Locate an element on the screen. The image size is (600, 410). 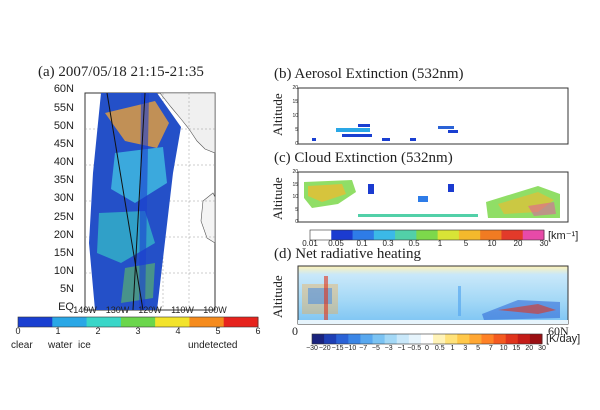
category-water: water is located at coordinates (60, 345).